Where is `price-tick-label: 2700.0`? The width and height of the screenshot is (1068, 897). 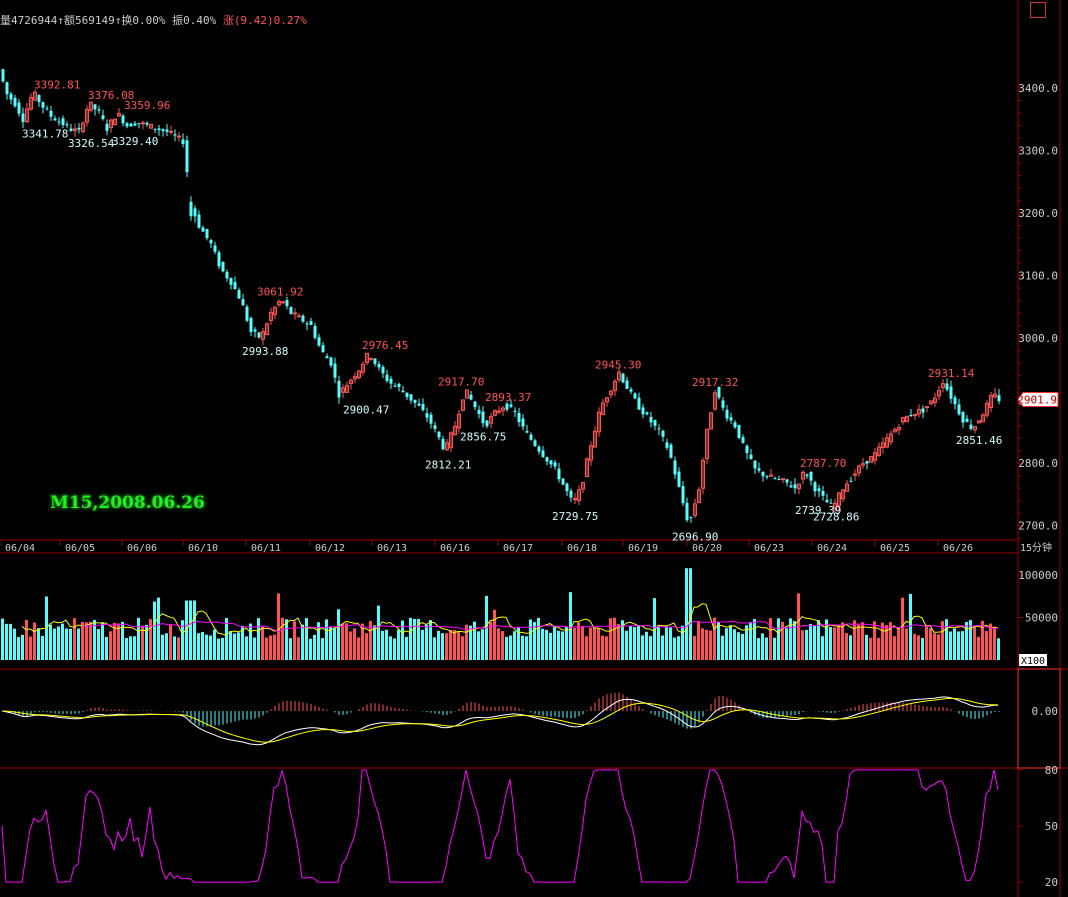
price-tick-label: 2700.0 is located at coordinates (1038, 526).